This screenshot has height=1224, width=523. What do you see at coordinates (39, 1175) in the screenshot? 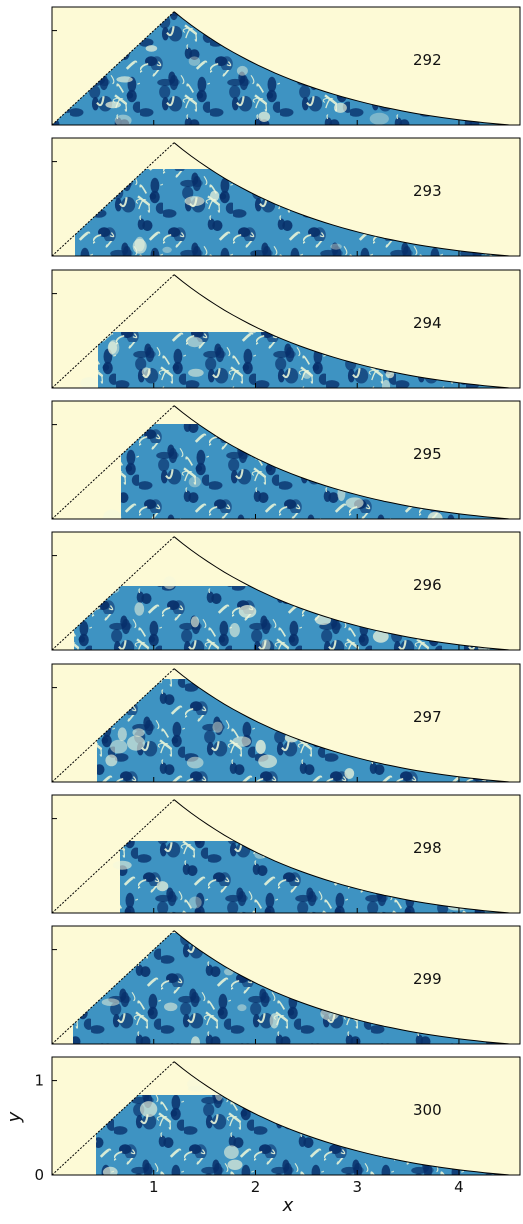
I see `y-tick-label: 0` at bounding box center [39, 1175].